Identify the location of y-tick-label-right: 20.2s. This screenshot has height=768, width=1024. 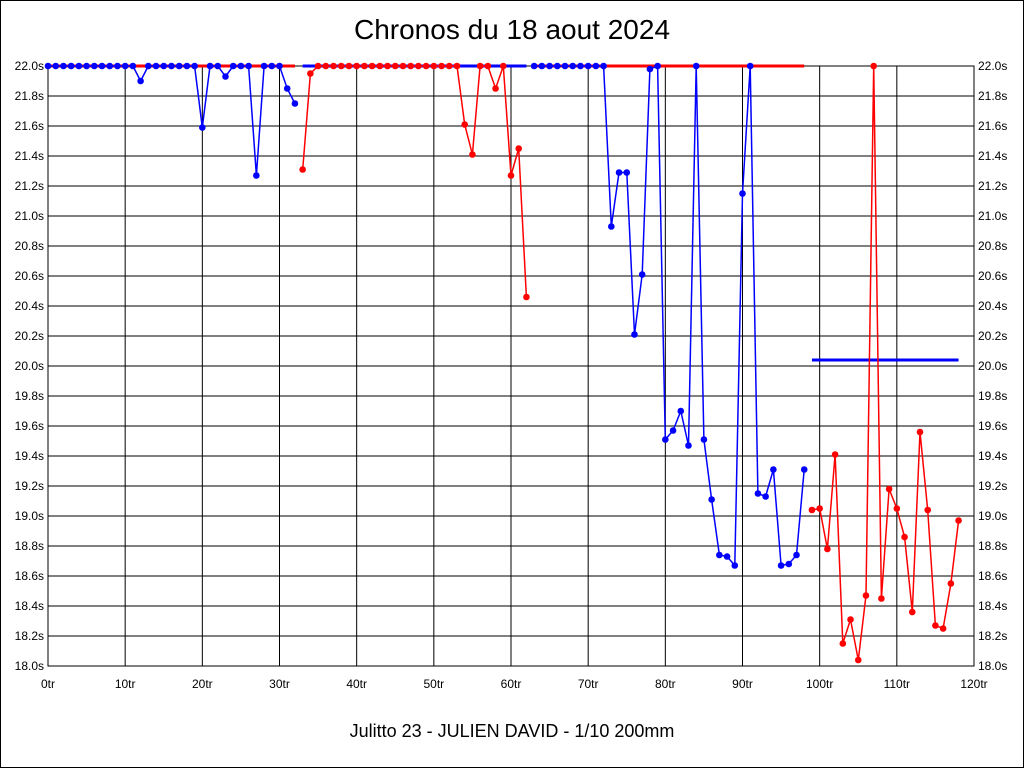
(992, 336).